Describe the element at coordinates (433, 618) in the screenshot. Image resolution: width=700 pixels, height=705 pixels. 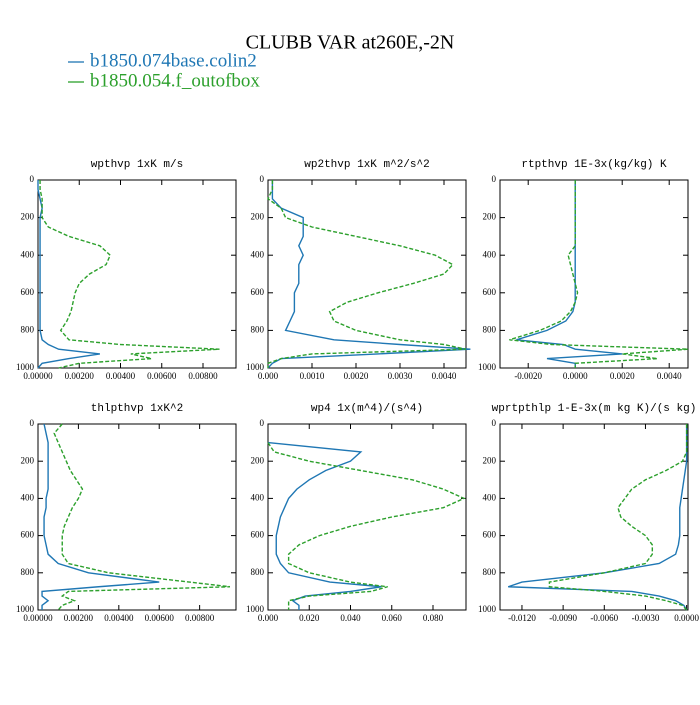
I see `x-tick-label: 0.080` at that location.